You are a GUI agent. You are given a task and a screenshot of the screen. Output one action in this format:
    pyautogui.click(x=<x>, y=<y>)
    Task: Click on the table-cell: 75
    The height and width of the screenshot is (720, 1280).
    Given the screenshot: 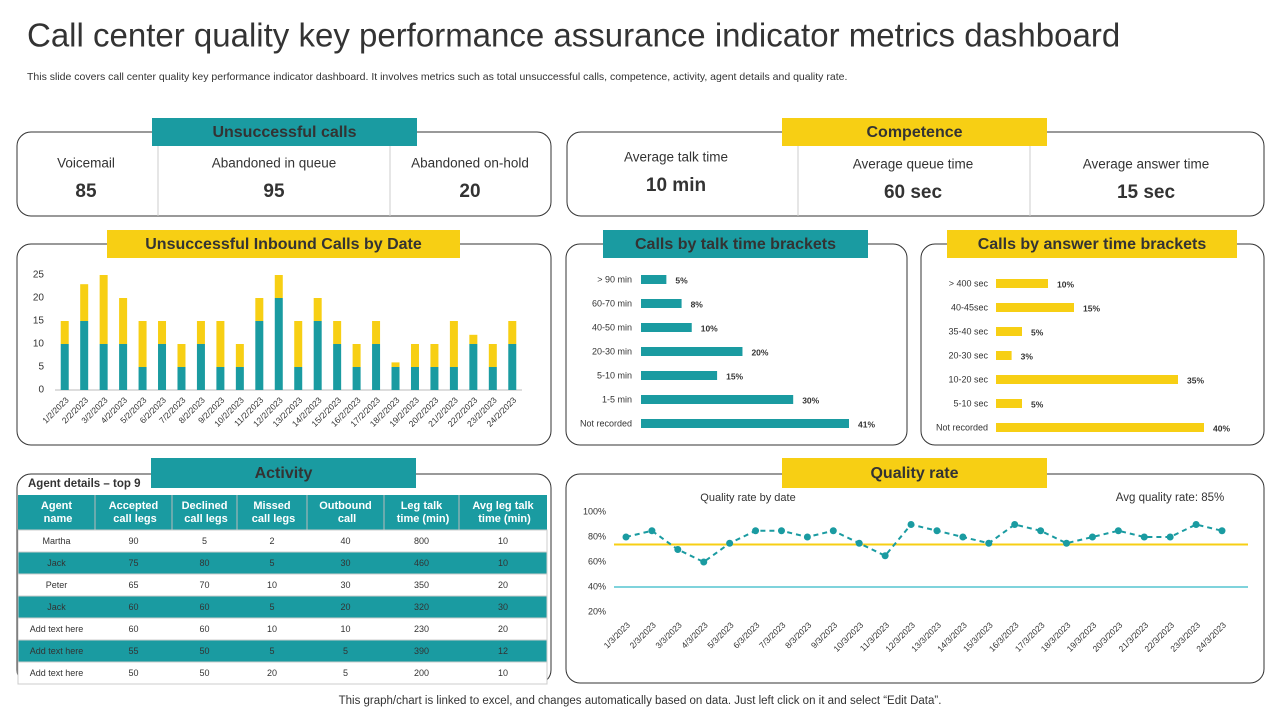 What is the action you would take?
    pyautogui.click(x=133, y=563)
    